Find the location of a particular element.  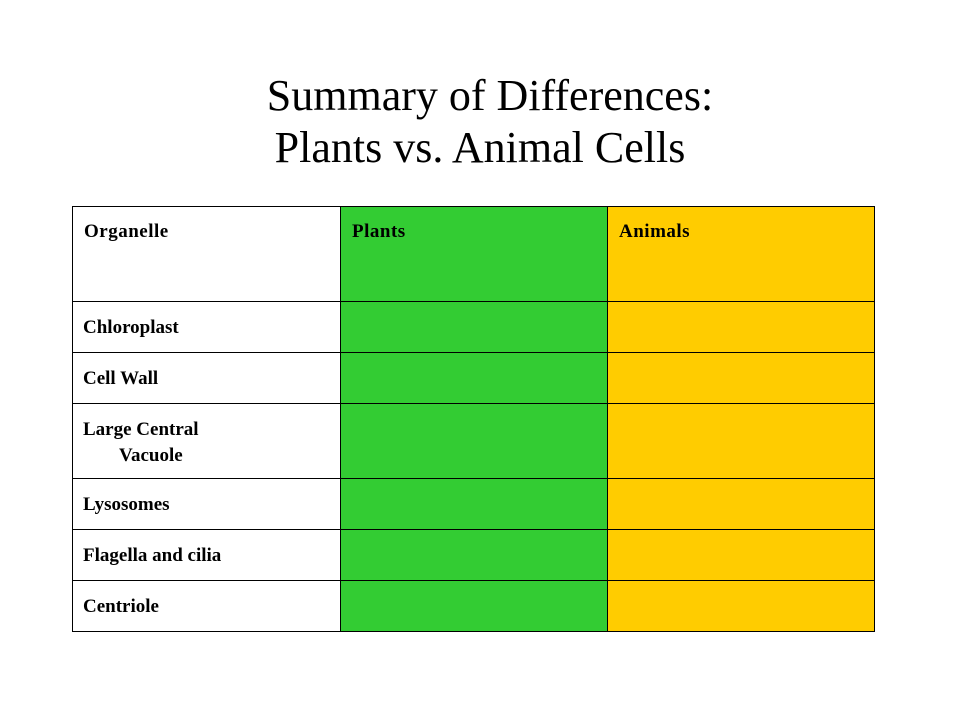

organelle-cell: Lysosomes is located at coordinates (206, 504).